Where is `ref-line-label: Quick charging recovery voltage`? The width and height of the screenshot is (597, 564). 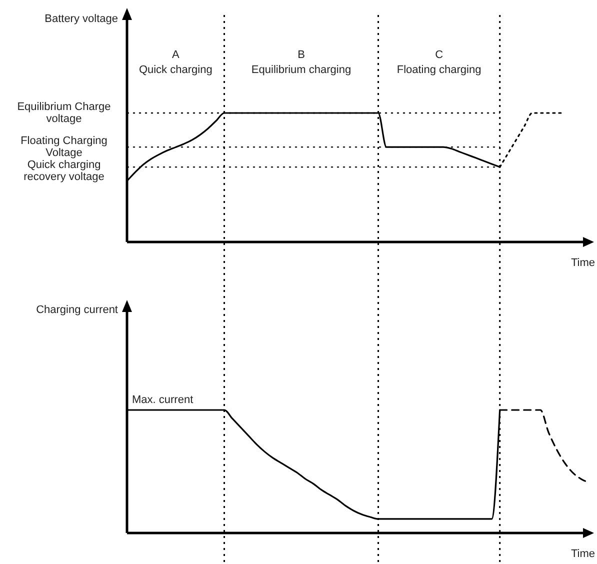 ref-line-label: Quick charging recovery voltage is located at coordinates (64, 171).